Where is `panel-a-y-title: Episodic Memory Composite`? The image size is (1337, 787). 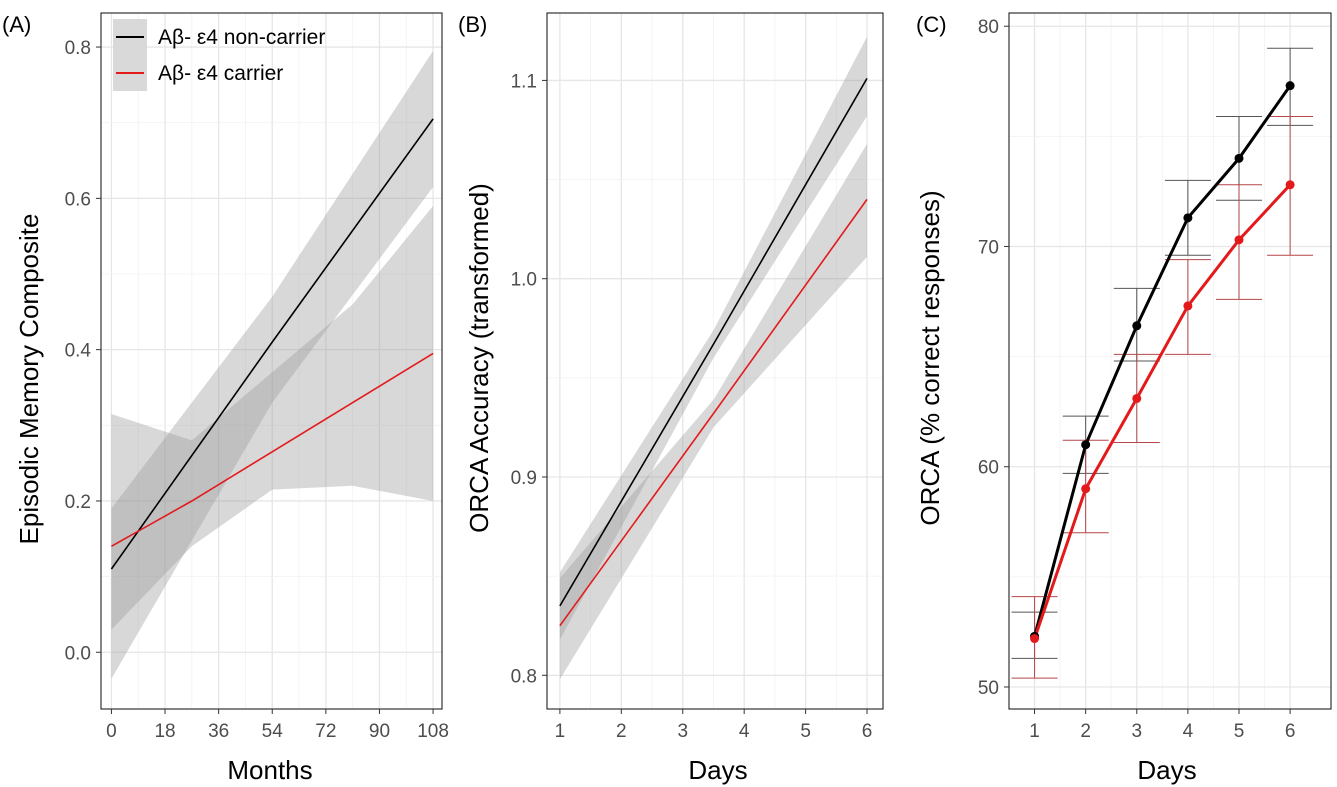
panel-a-y-title: Episodic Memory Composite is located at coordinates (29, 379).